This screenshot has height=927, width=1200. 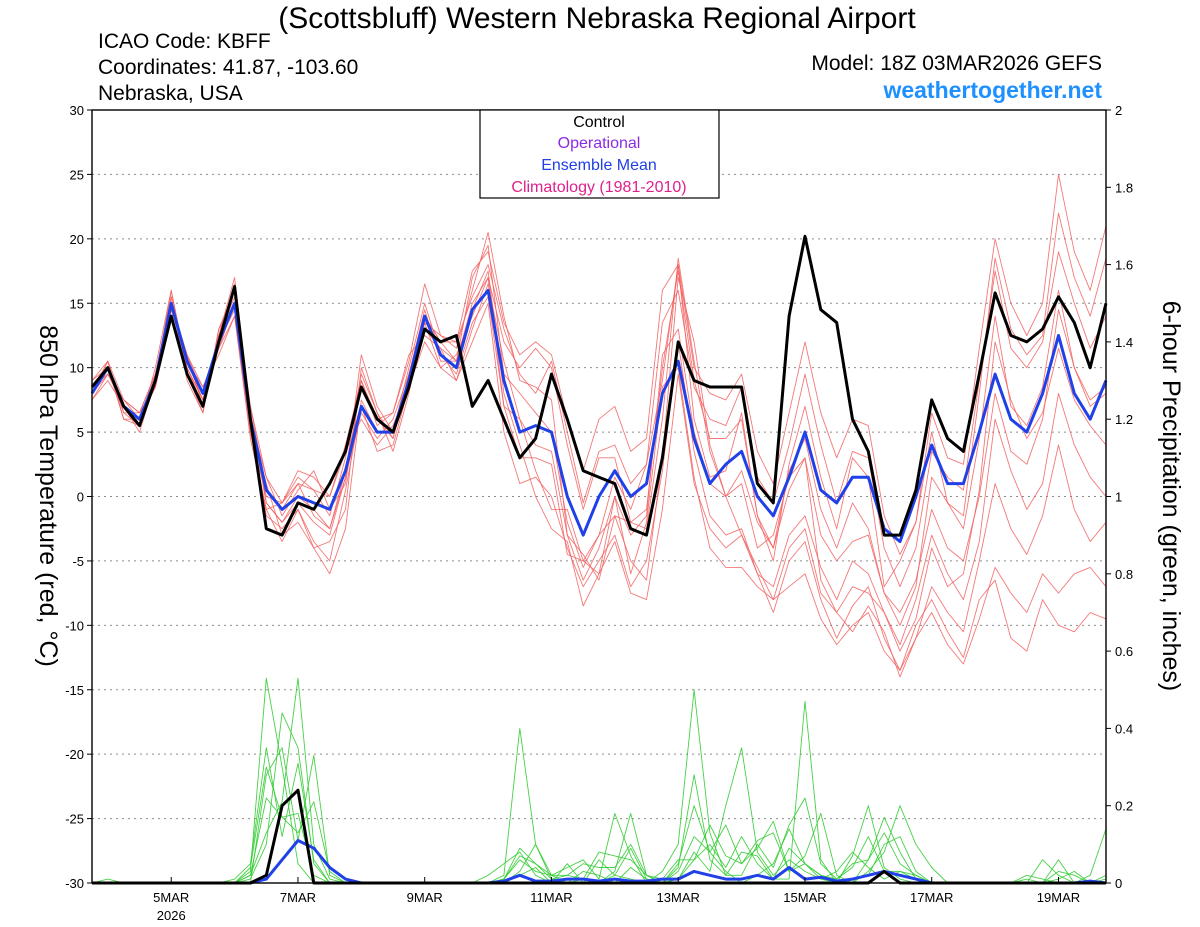 What do you see at coordinates (599, 862) in the screenshot?
I see `ensemble-mean-precip-line` at bounding box center [599, 862].